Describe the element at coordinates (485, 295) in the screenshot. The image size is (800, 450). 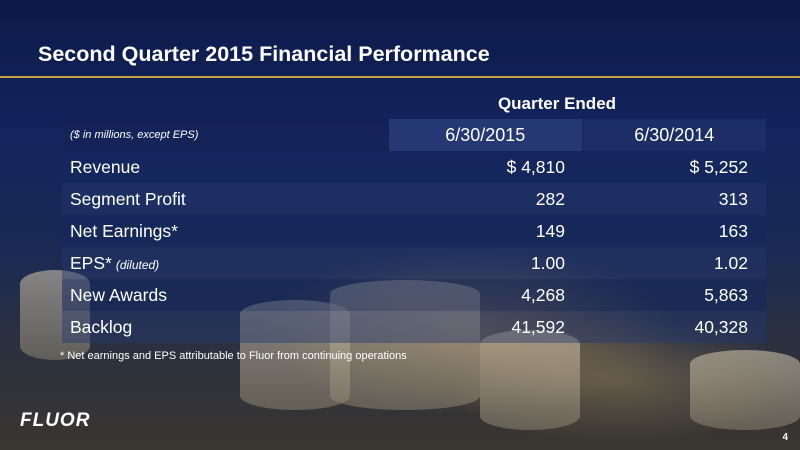
I see `table-cell: 4,268` at that location.